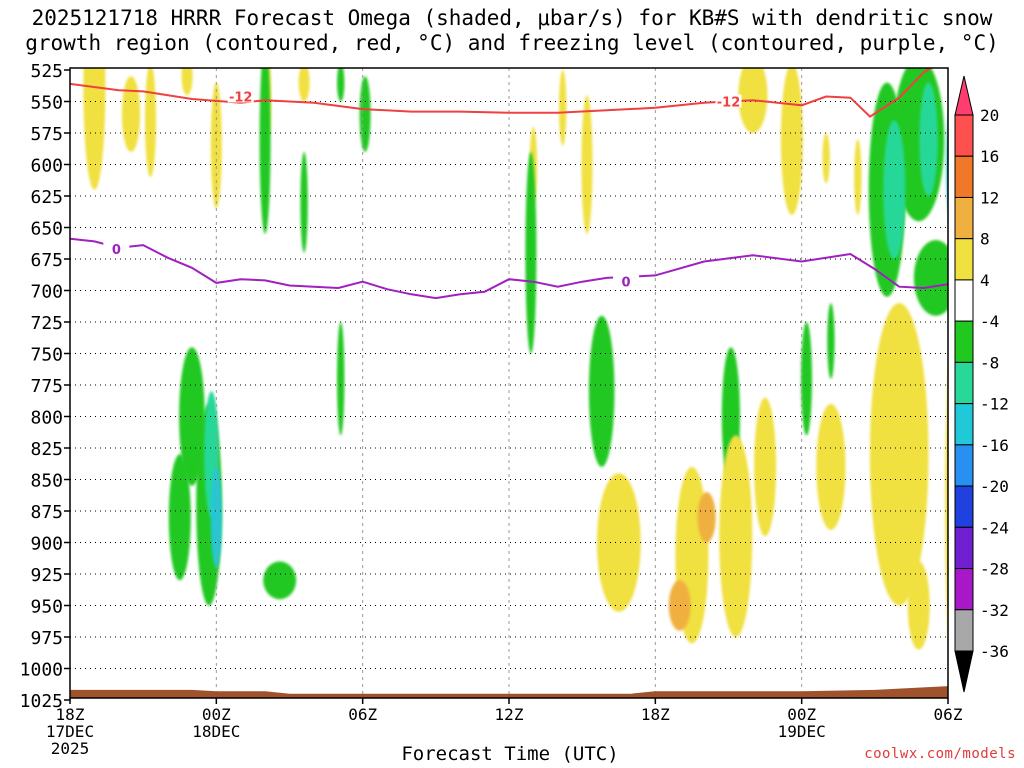 This screenshot has height=768, width=1024. Describe the element at coordinates (46, 544) in the screenshot. I see `y-tick-label-900: 900` at that location.